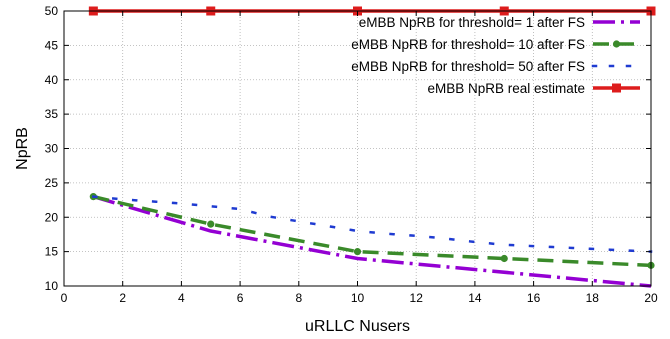 This screenshot has height=339, width=670. Describe the element at coordinates (52, 183) in the screenshot. I see `y-tick-label: 25` at that location.